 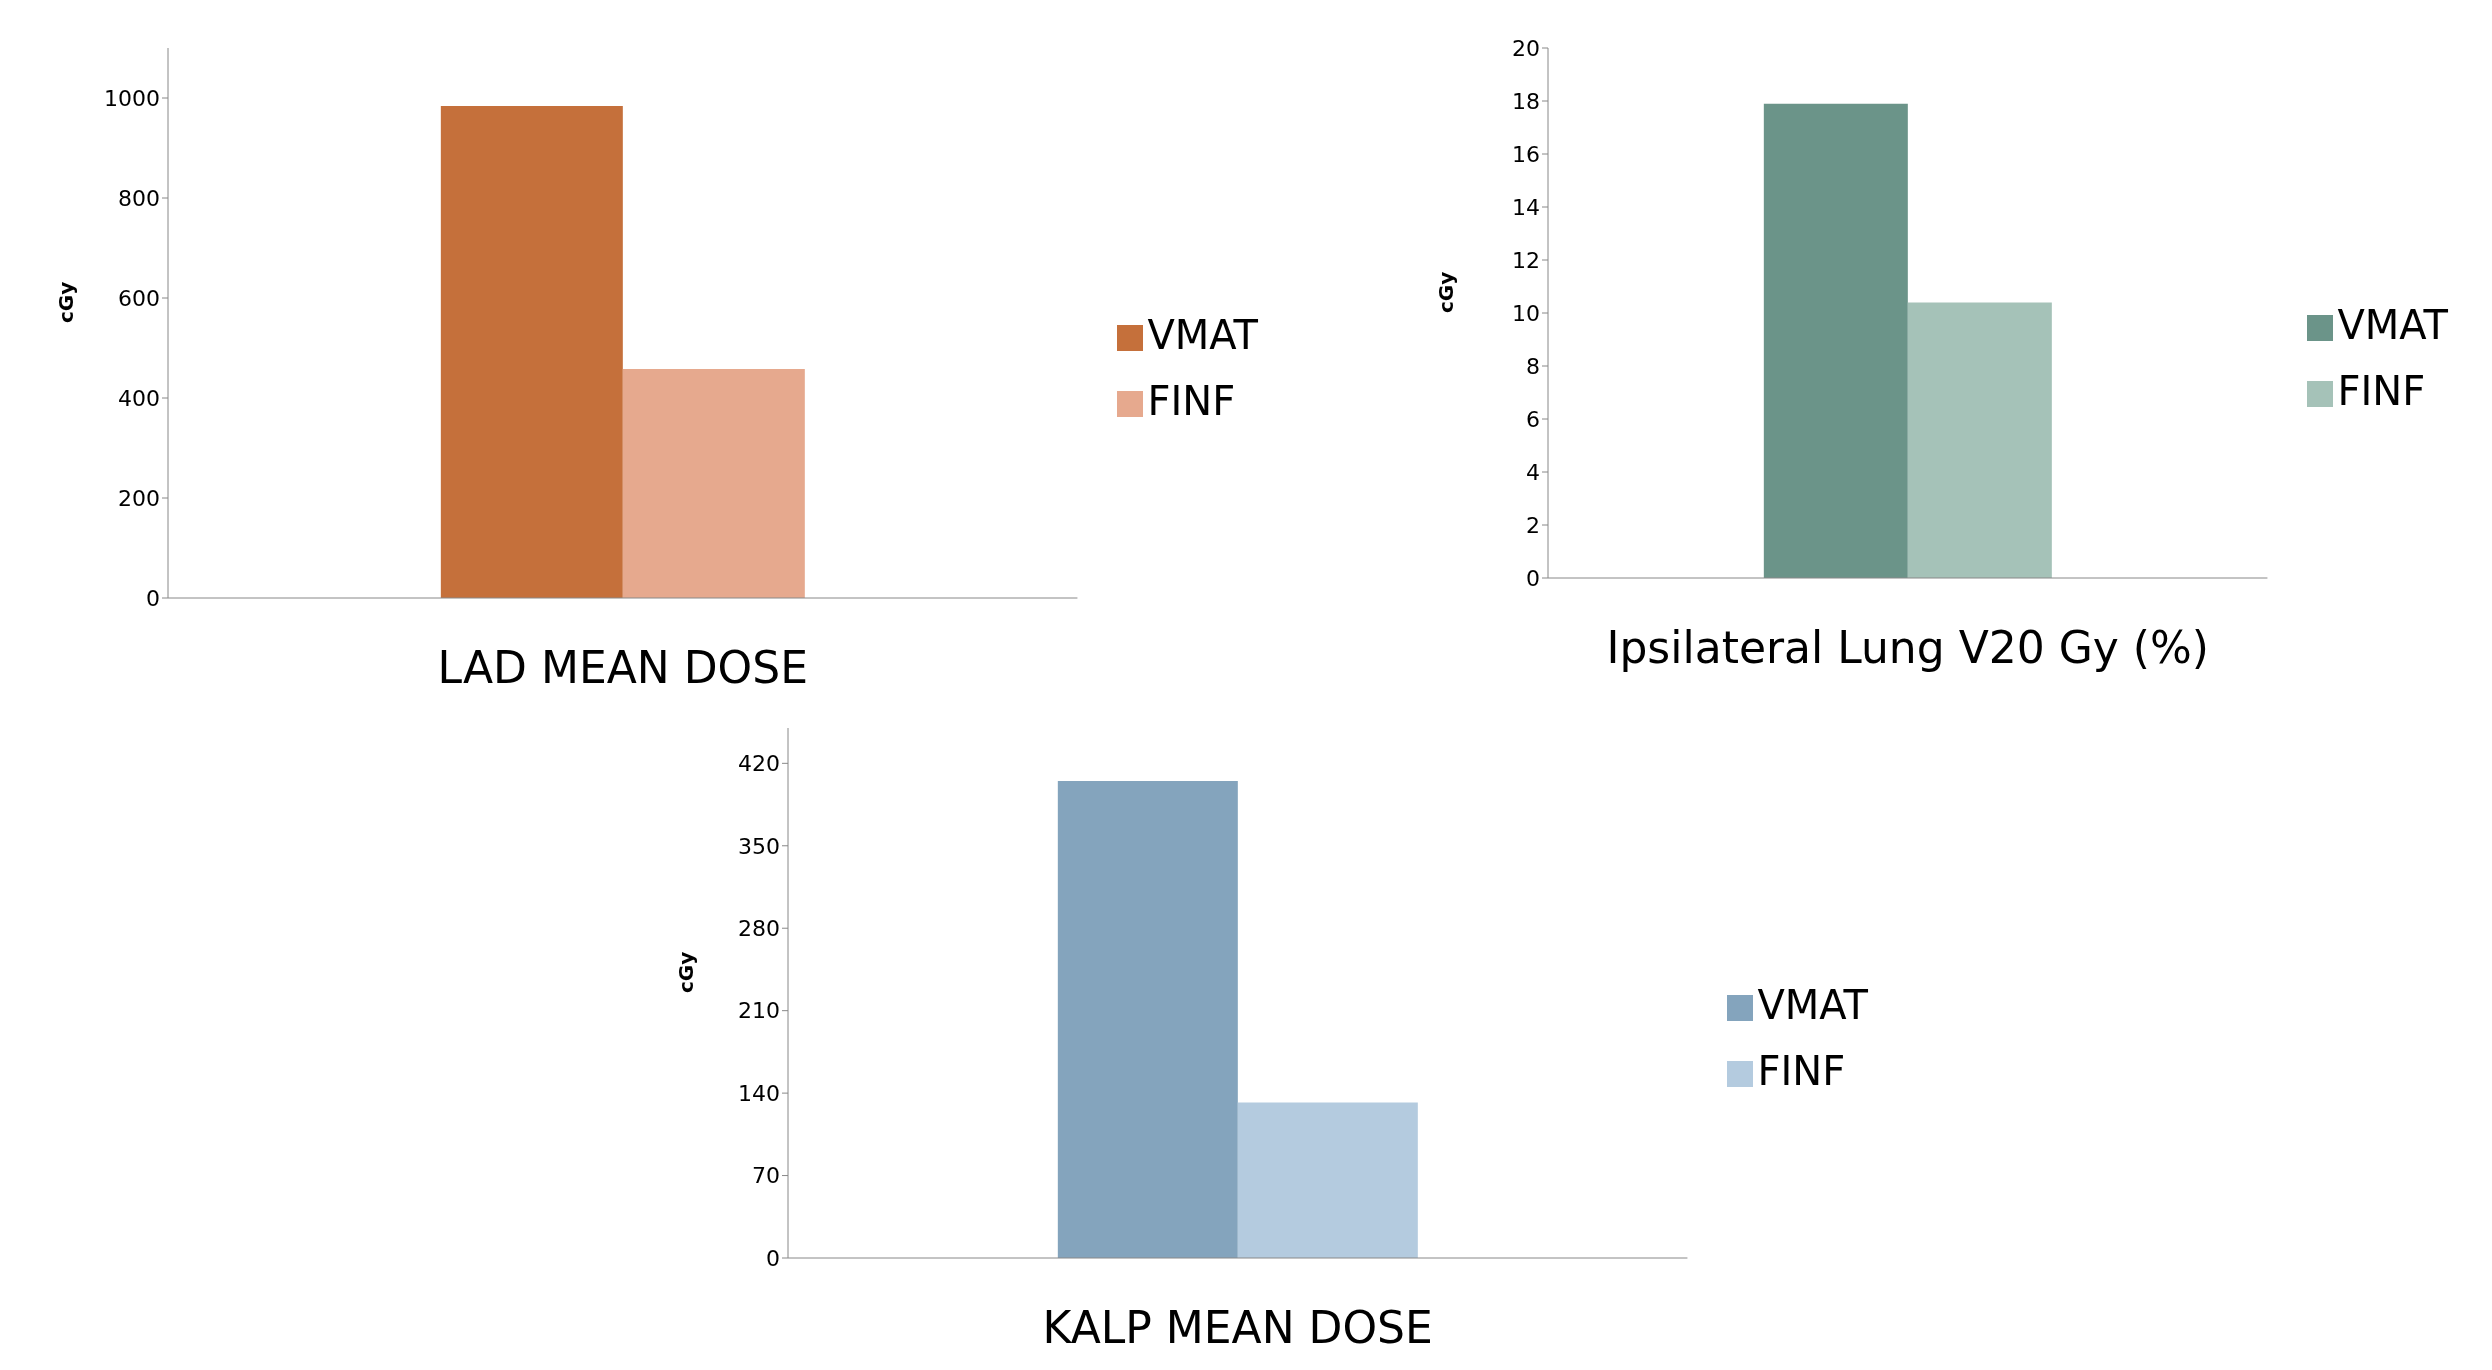 What do you see at coordinates (1526, 207) in the screenshot?
I see `y-tick-label: 14` at bounding box center [1526, 207].